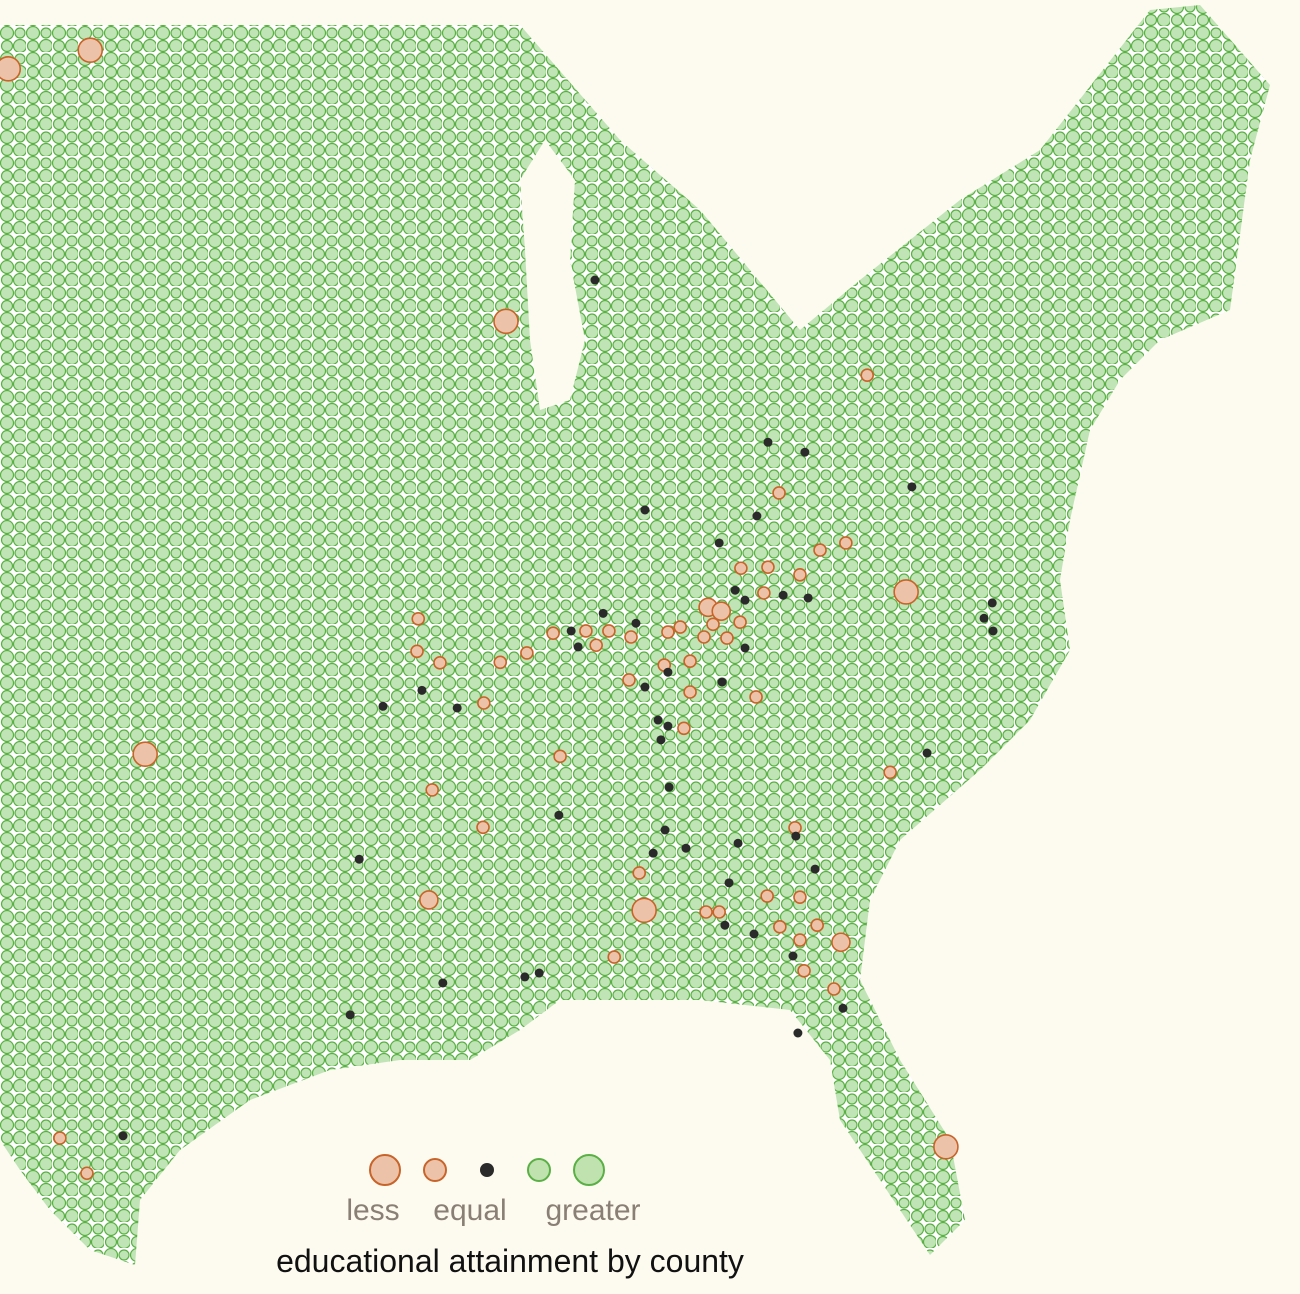 The image size is (1300, 1294). Describe the element at coordinates (372, 1210) in the screenshot. I see `legend-label: less` at that location.